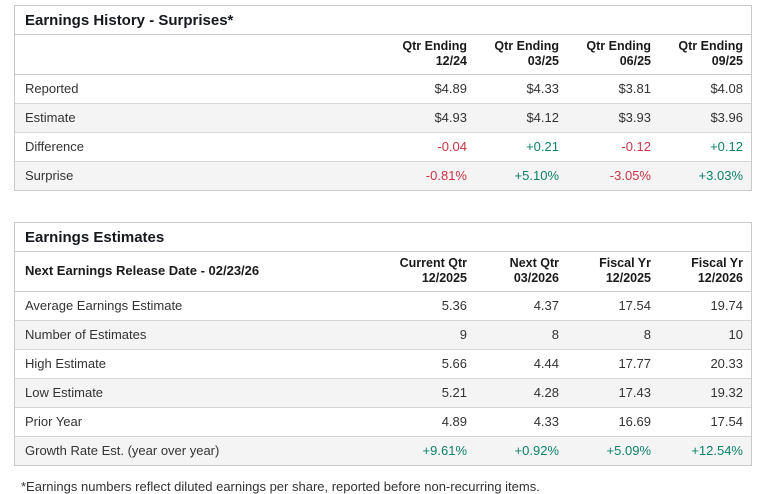 Image resolution: width=762 pixels, height=494 pixels. What do you see at coordinates (521, 55) in the screenshot?
I see `column-header: Qtr Ending 03/25` at bounding box center [521, 55].